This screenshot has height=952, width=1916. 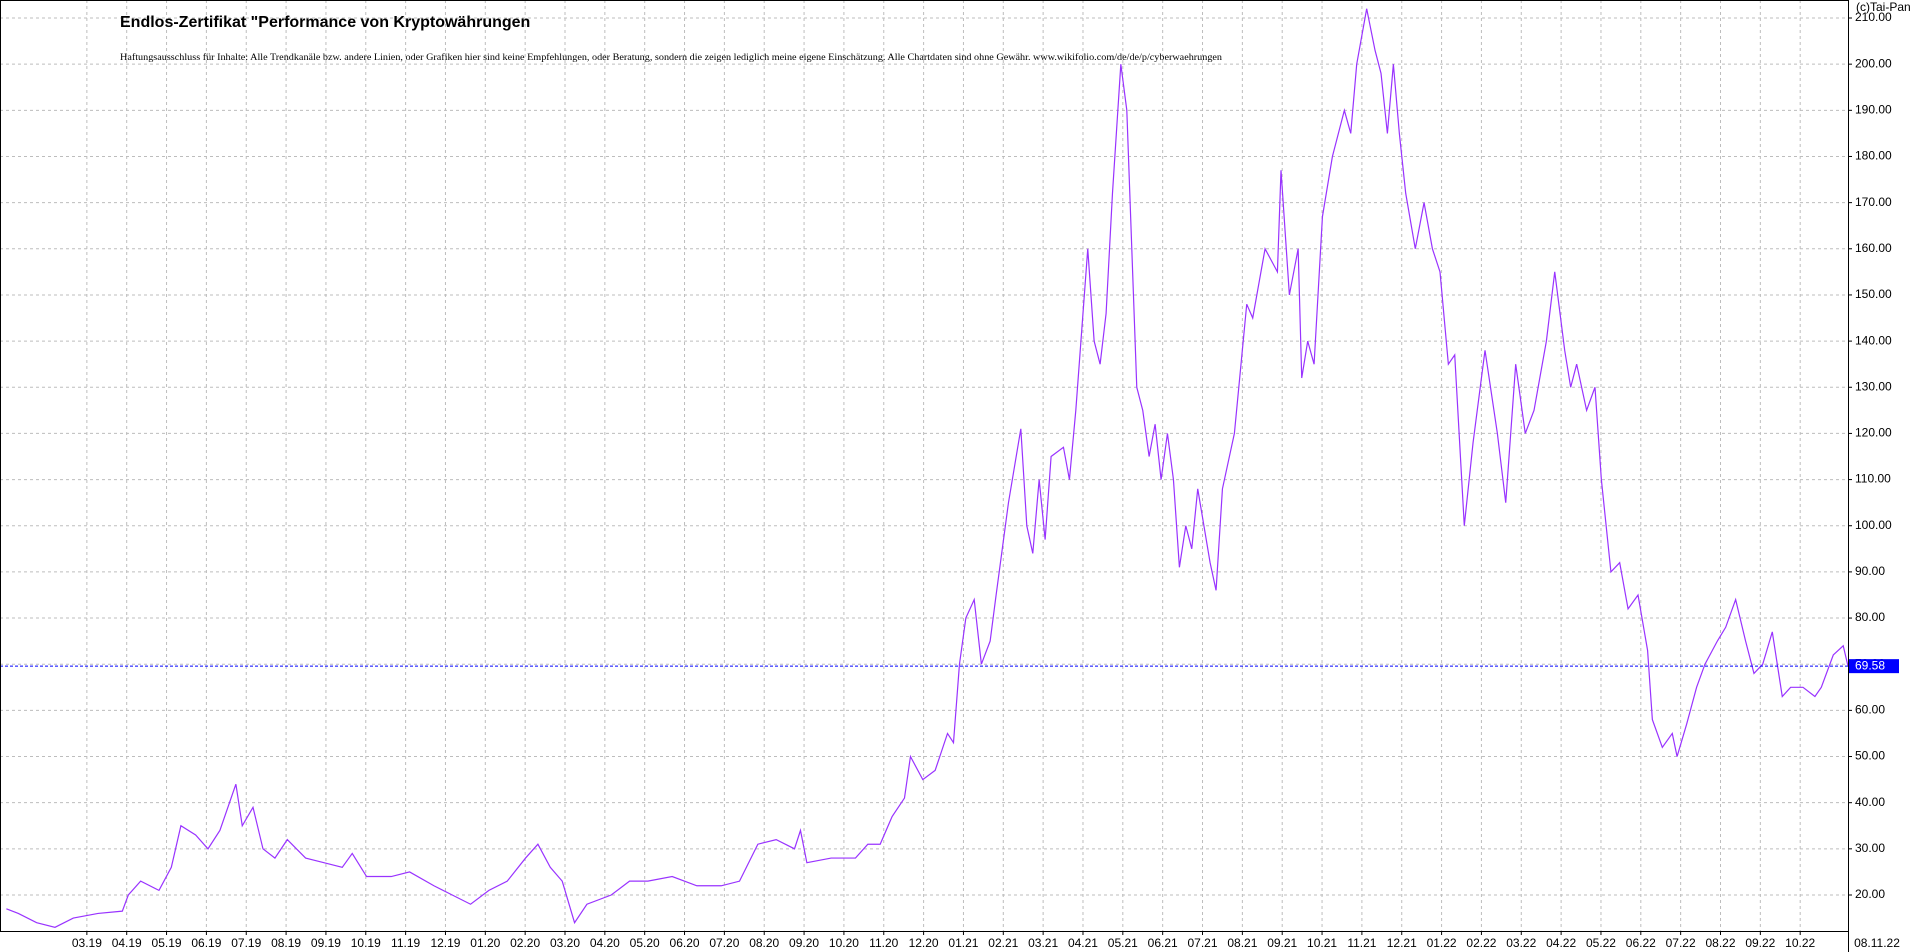 What do you see at coordinates (565, 943) in the screenshot?
I see `x-tick-label: 03.20` at bounding box center [565, 943].